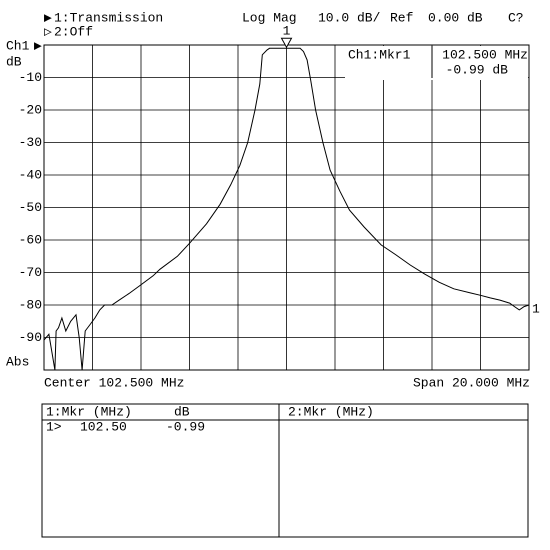 The height and width of the screenshot is (550, 550). What do you see at coordinates (485, 54) in the screenshot?
I see `readout-freq: 102.500 MHz` at bounding box center [485, 54].